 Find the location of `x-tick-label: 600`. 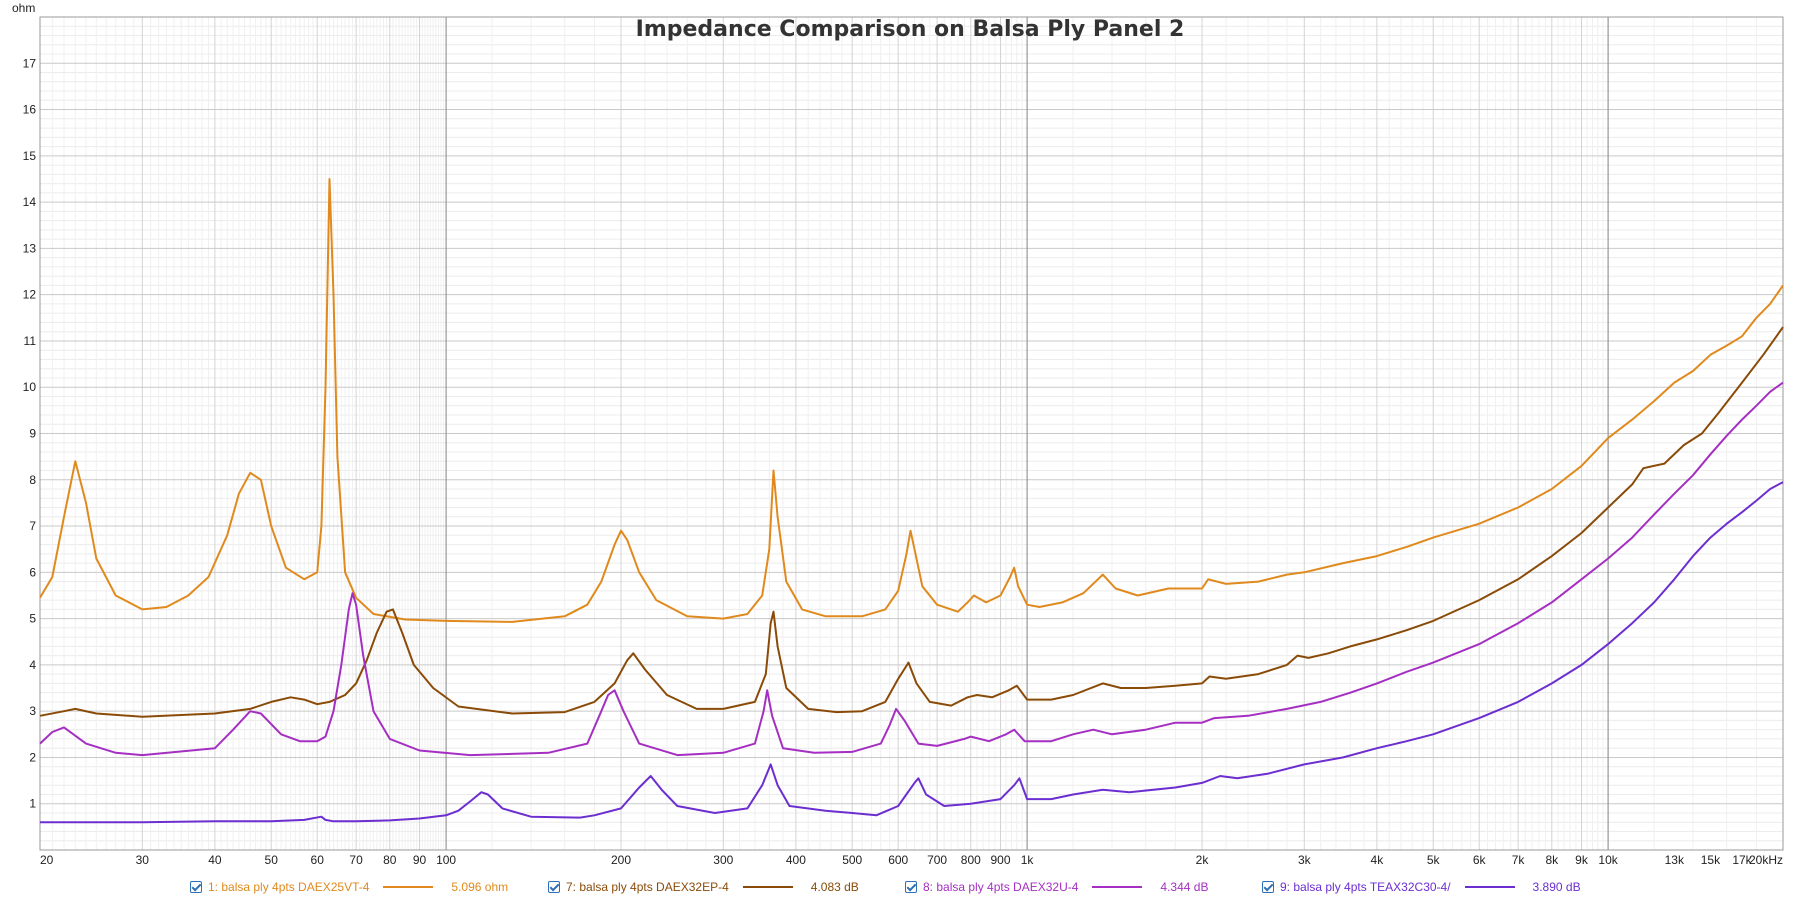

x-tick-label: 600 is located at coordinates (898, 860).